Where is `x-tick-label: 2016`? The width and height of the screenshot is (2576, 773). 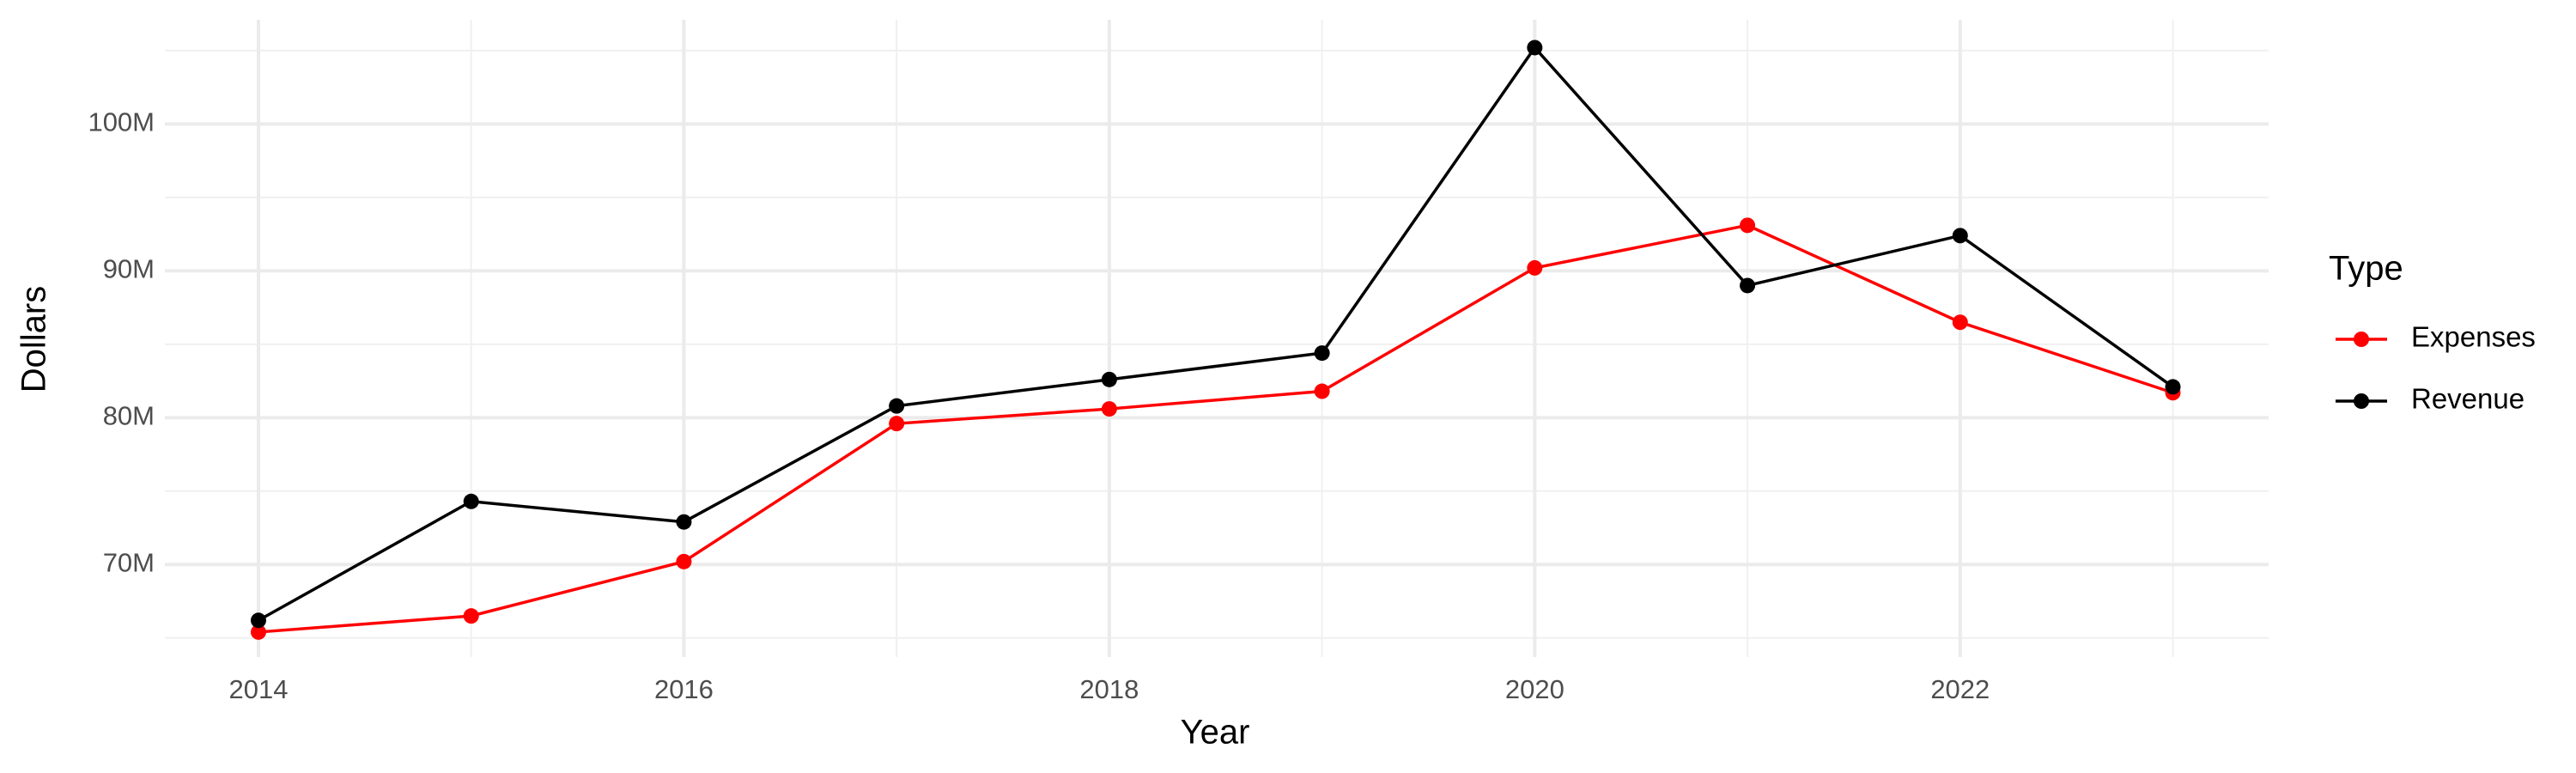
x-tick-label: 2016 is located at coordinates (684, 689).